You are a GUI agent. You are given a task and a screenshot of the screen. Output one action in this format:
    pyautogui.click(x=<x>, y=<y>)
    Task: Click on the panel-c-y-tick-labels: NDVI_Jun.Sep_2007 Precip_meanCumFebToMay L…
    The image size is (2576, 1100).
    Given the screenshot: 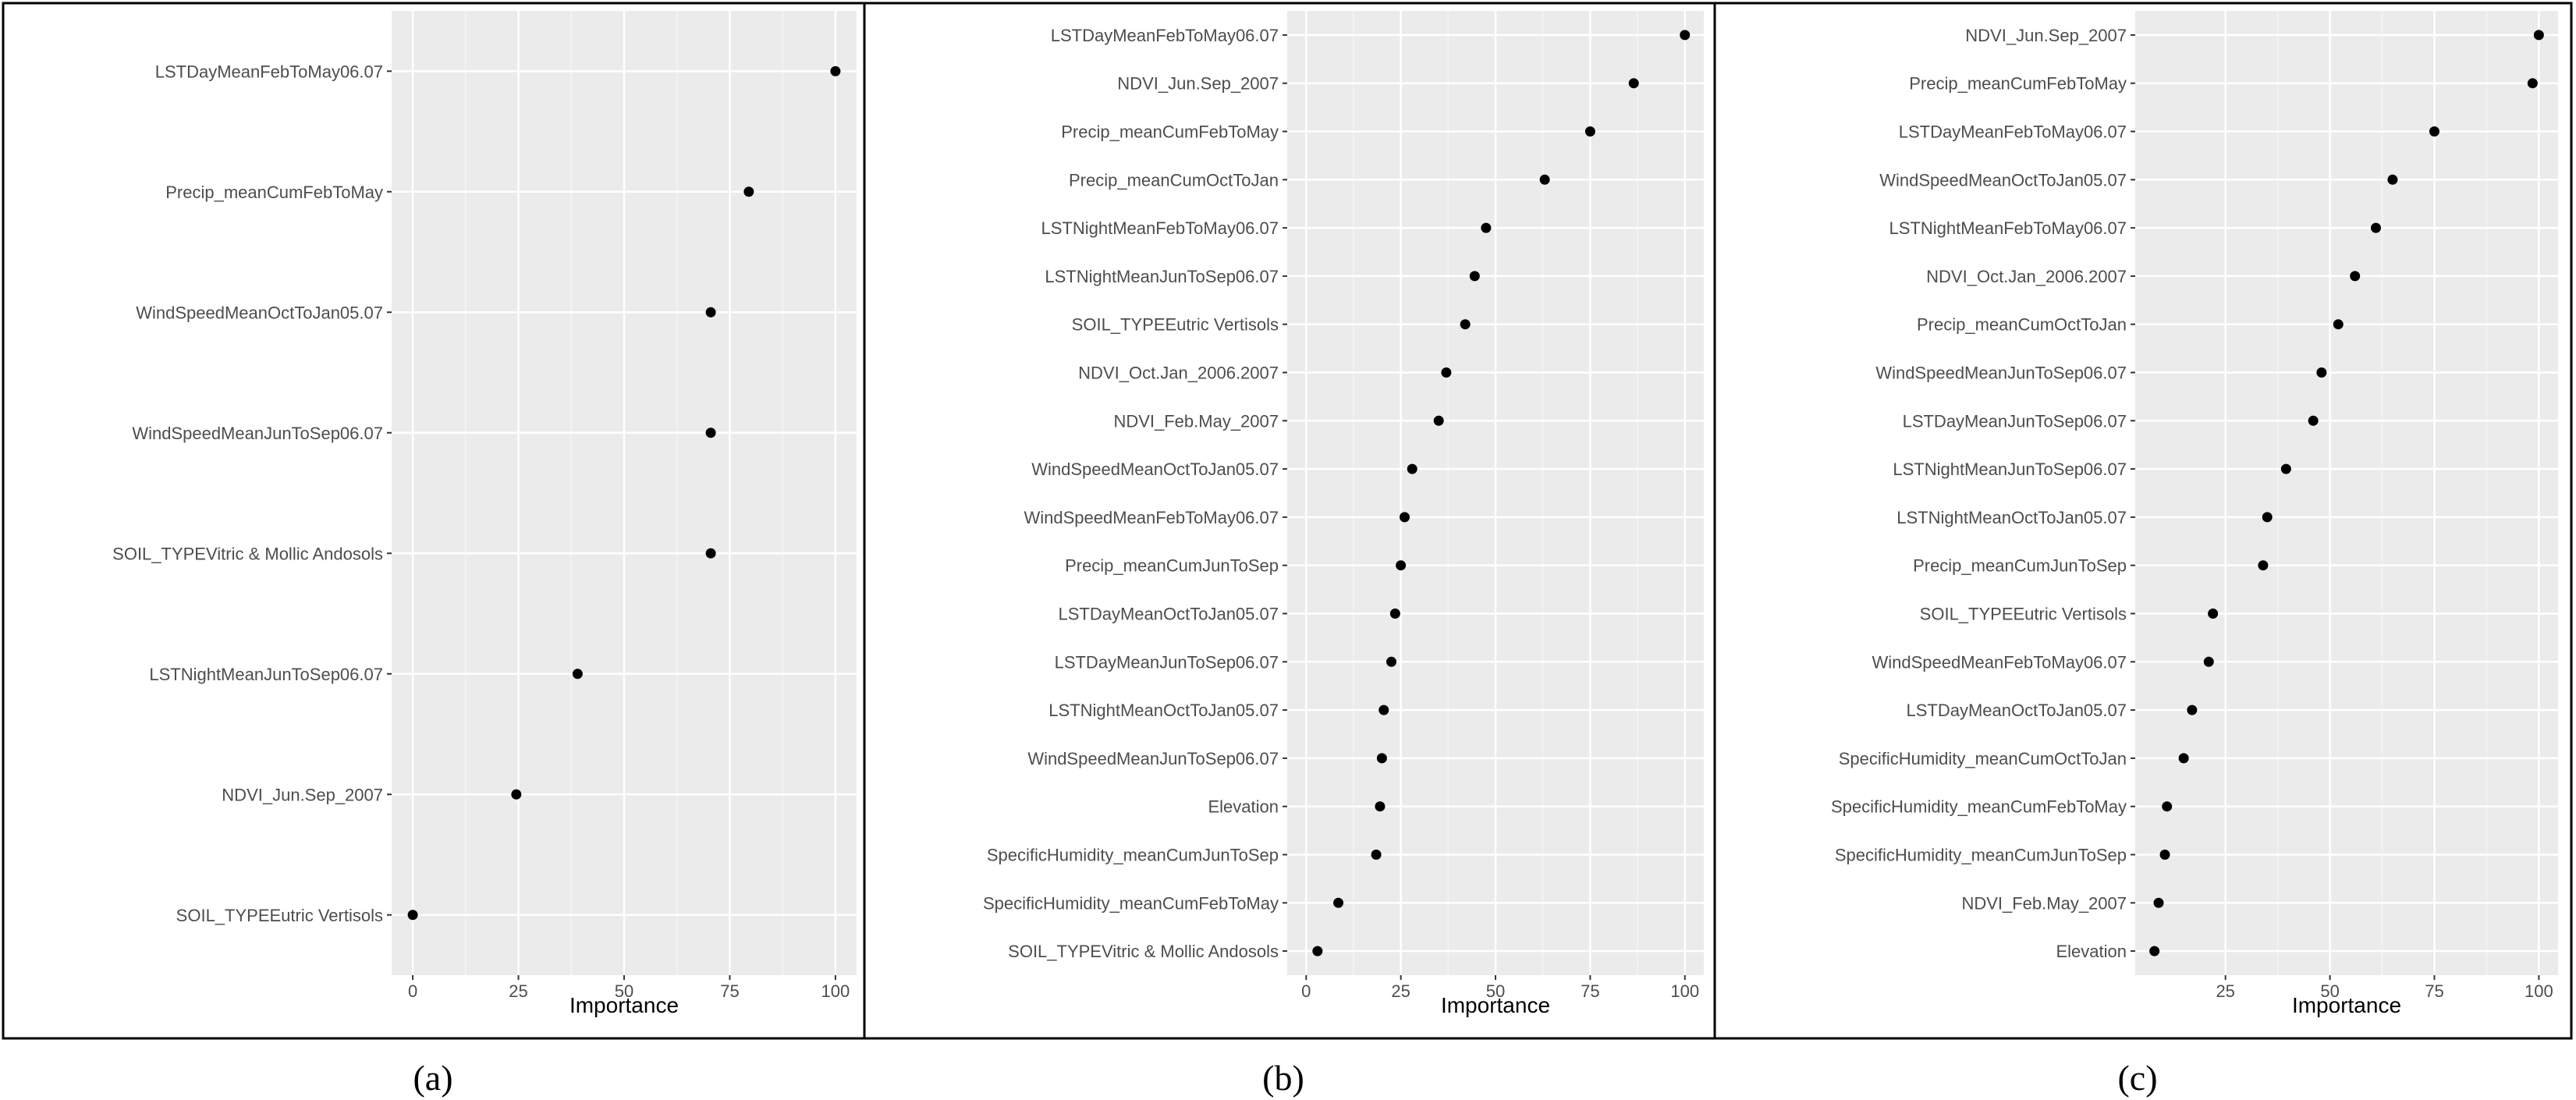 What is the action you would take?
    pyautogui.click(x=1983, y=493)
    